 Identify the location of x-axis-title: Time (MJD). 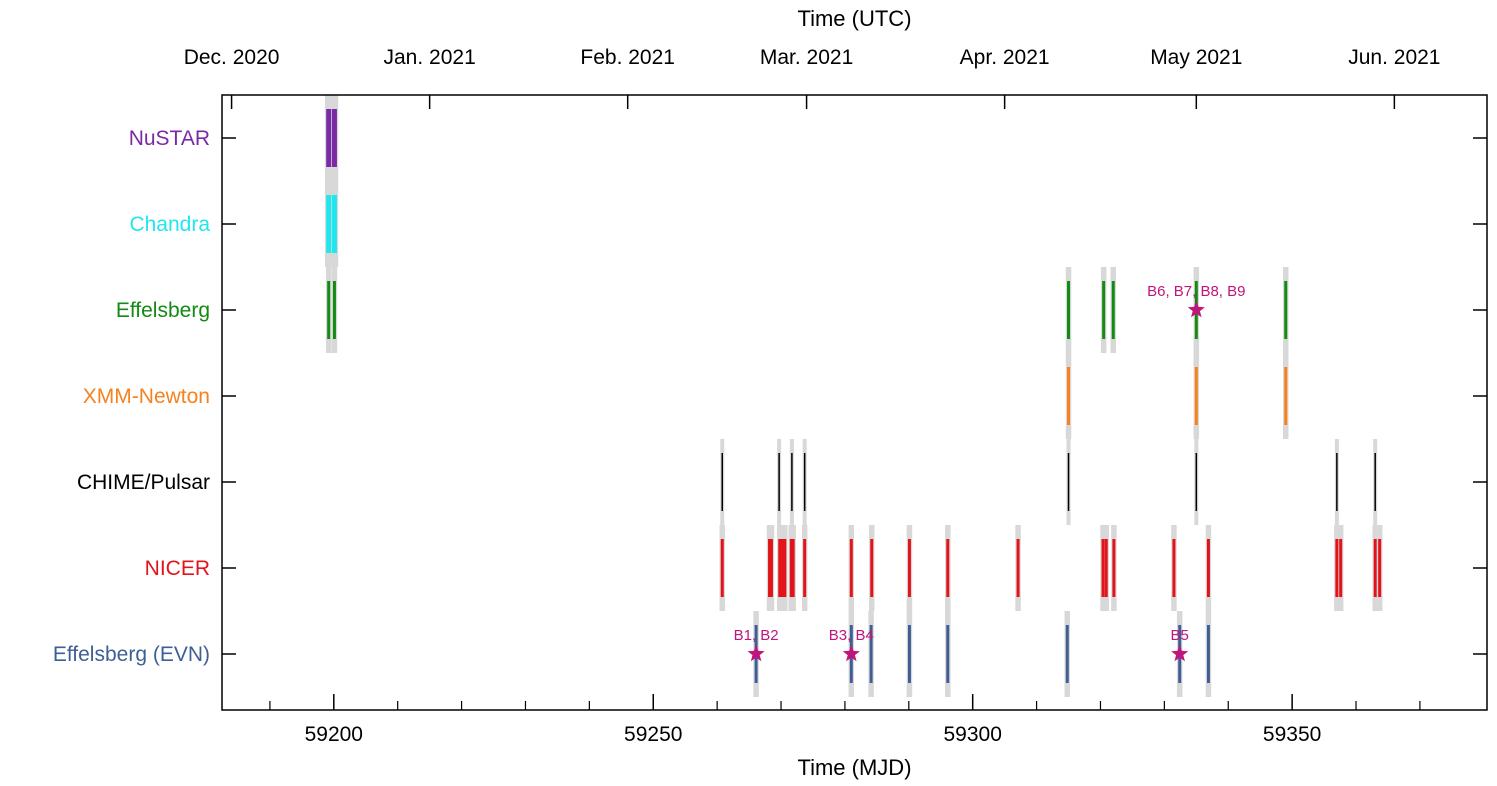
(854, 767).